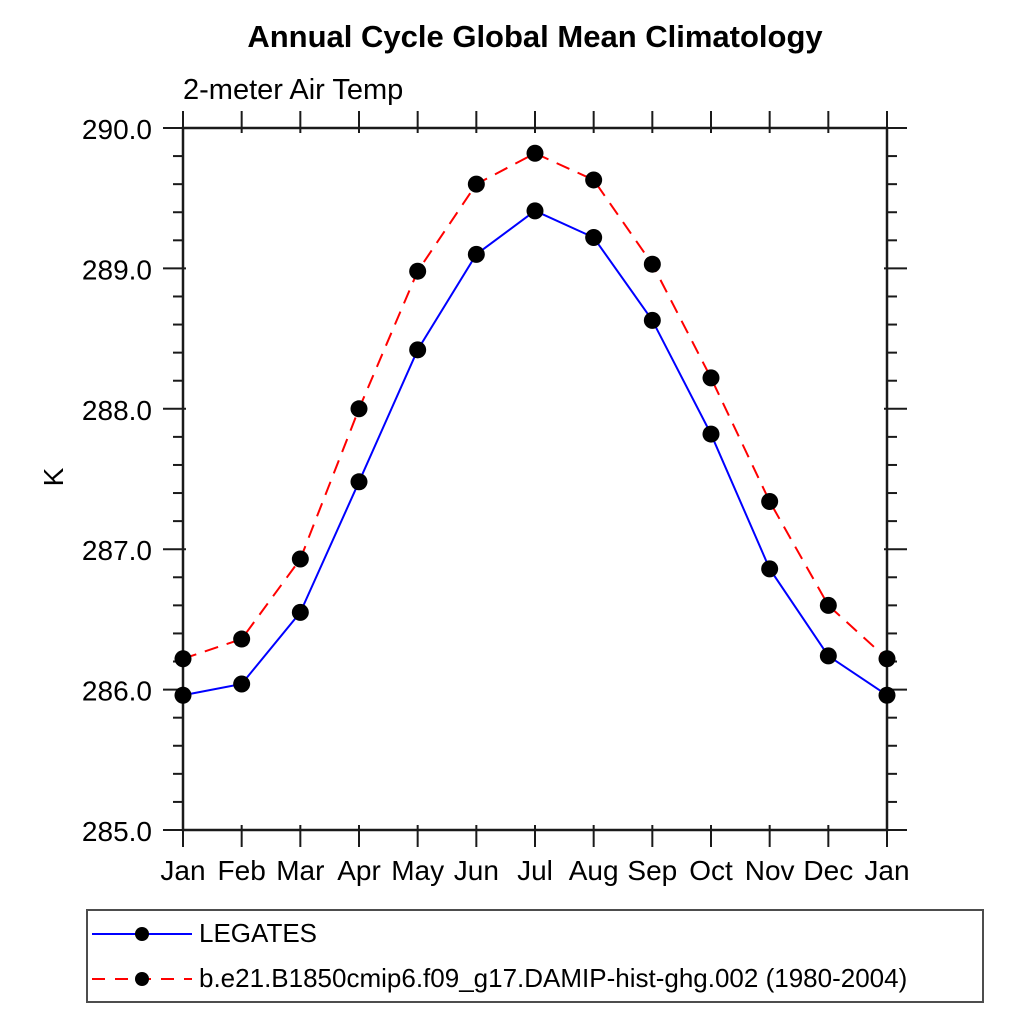  What do you see at coordinates (594, 870) in the screenshot?
I see `x-axis-tick-label: Aug` at bounding box center [594, 870].